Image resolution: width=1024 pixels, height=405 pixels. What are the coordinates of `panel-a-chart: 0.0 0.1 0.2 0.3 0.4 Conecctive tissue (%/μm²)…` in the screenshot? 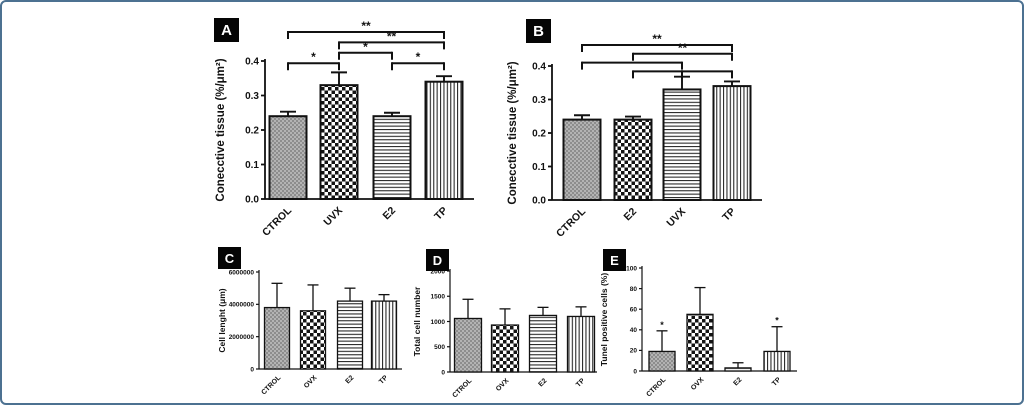 It's located at (344, 129).